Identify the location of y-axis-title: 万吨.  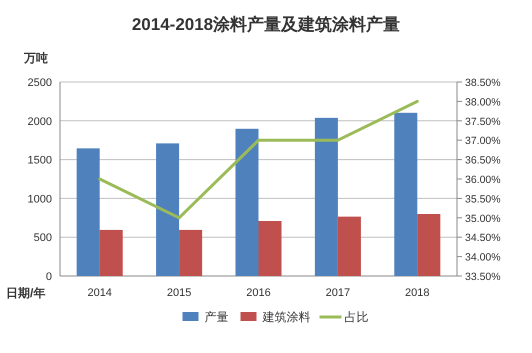
(35, 58).